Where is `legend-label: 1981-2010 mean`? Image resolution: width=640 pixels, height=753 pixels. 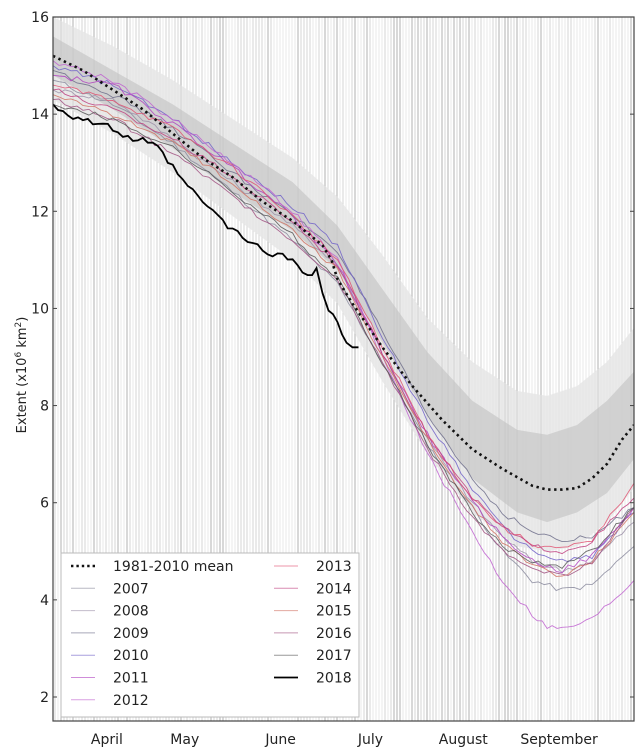
legend-label: 1981-2010 mean is located at coordinates (173, 567).